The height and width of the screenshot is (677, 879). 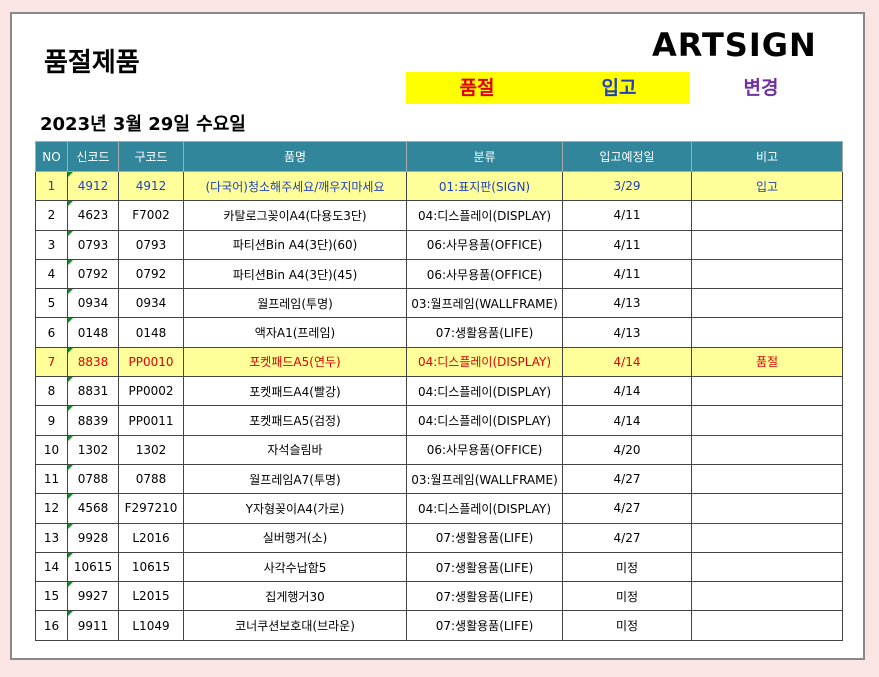 I want to click on table-cell: 9, so click(x=51, y=420).